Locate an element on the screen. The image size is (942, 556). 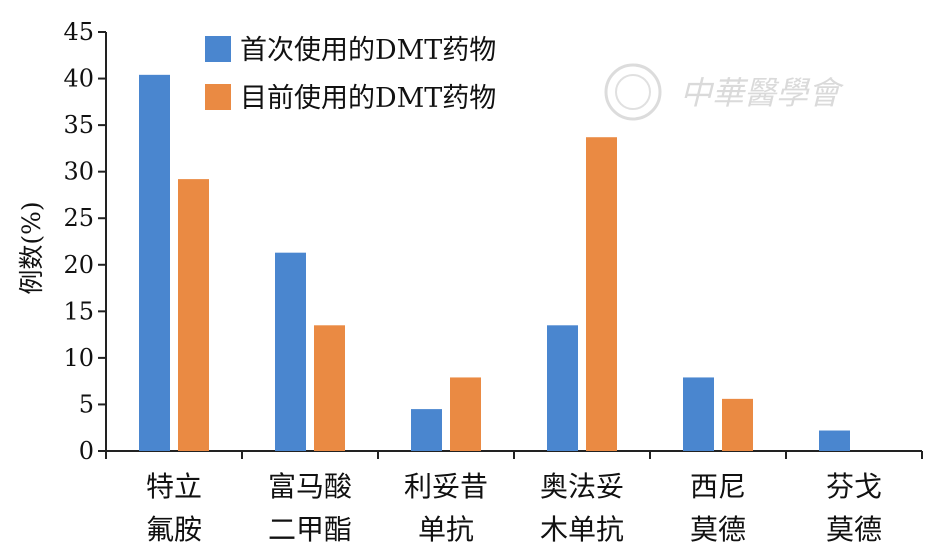
category-label: 奥法妥 is located at coordinates (582, 486).